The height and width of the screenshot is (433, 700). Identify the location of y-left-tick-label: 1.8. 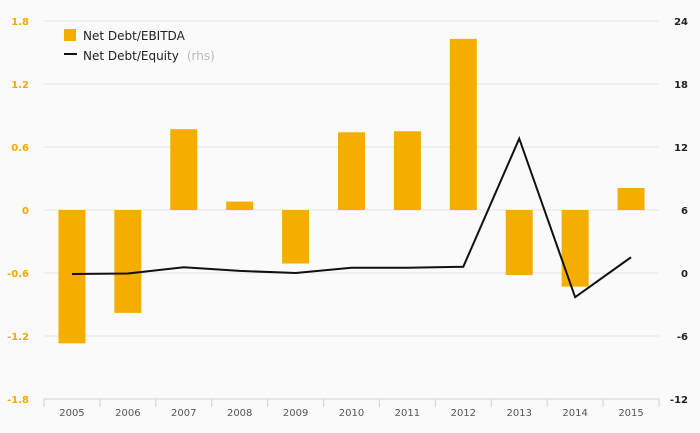
(20, 22).